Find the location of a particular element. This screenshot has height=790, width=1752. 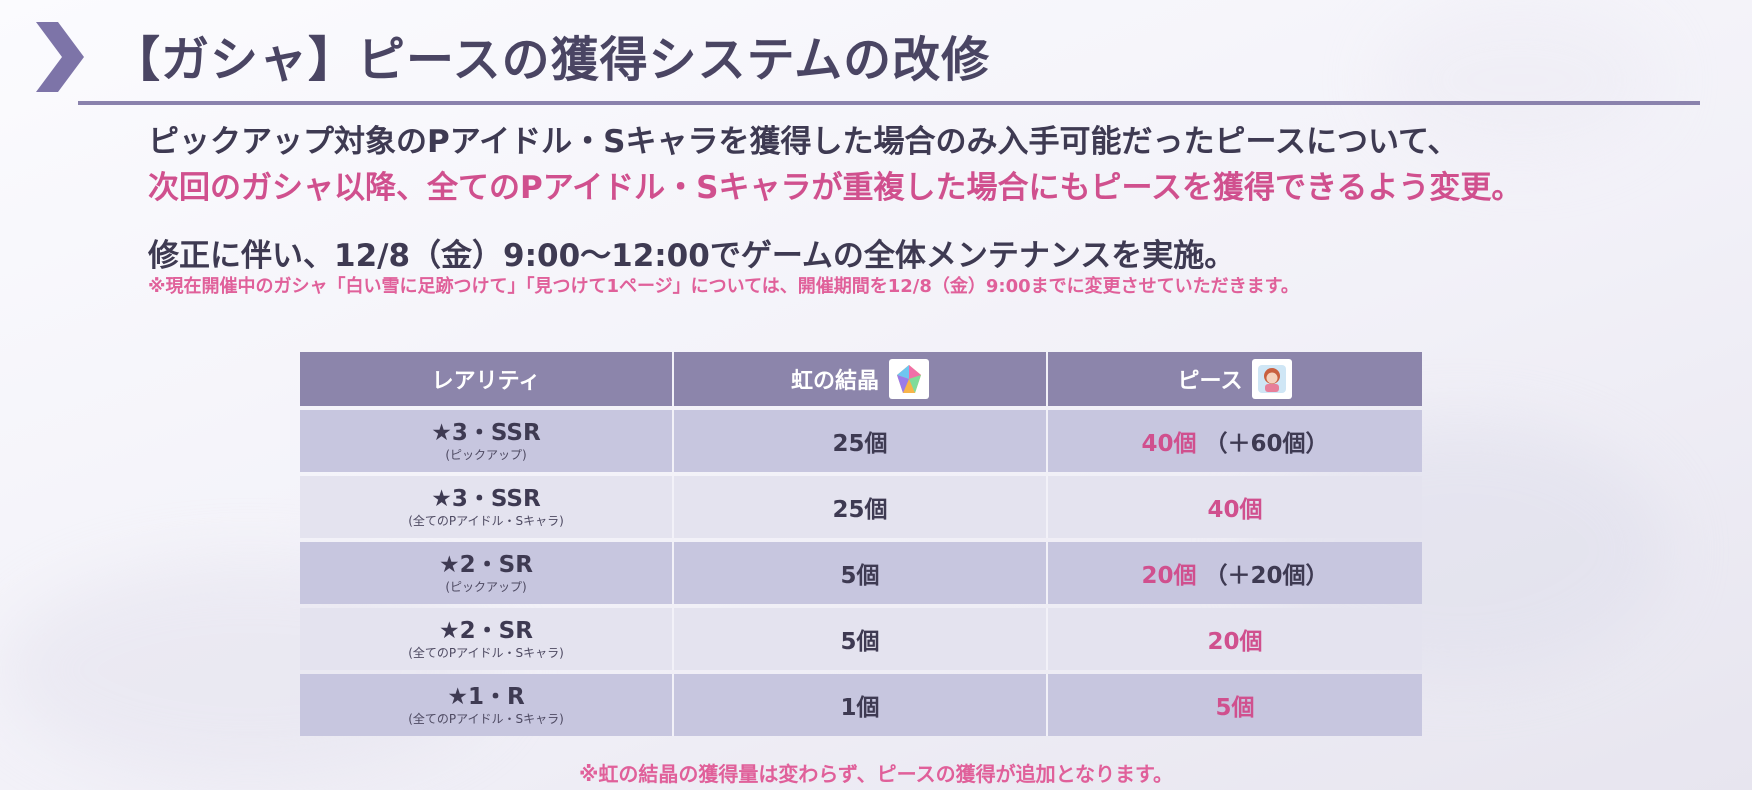

header-crystal-label: 虹の結晶 is located at coordinates (834, 381).